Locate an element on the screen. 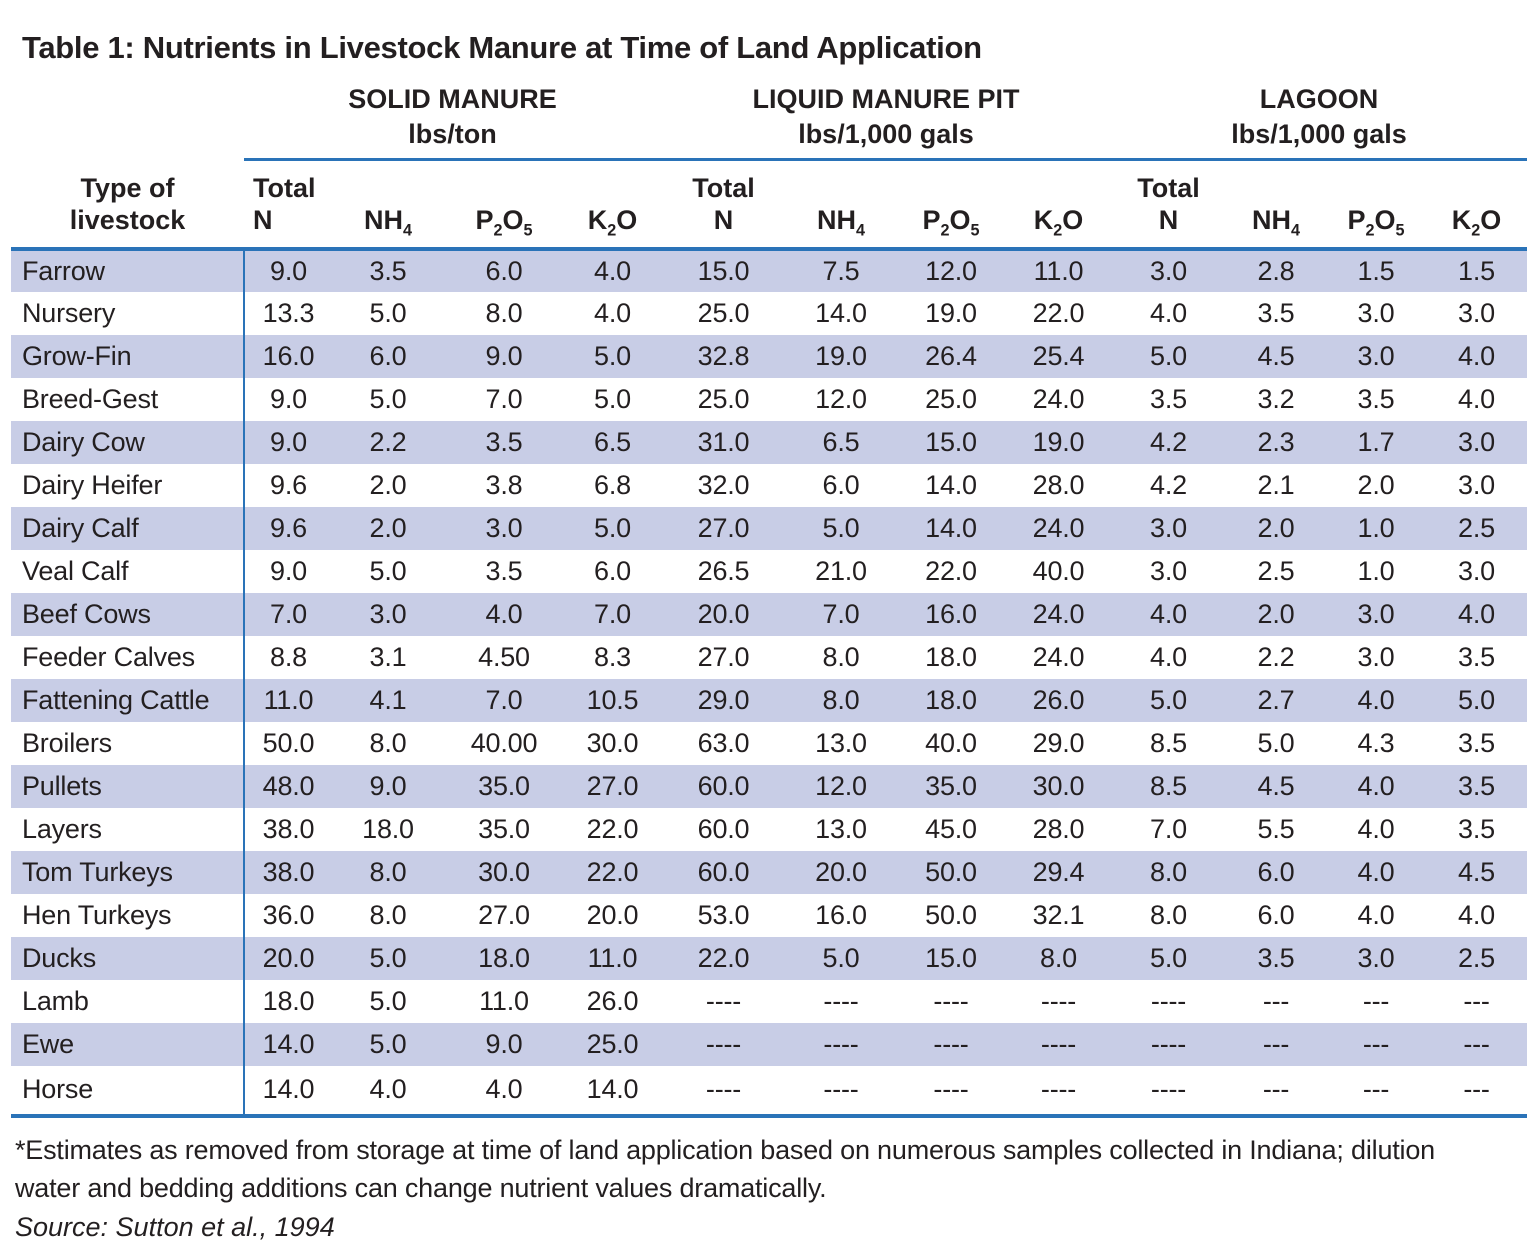  data-cell: 36.0 is located at coordinates (288, 914).